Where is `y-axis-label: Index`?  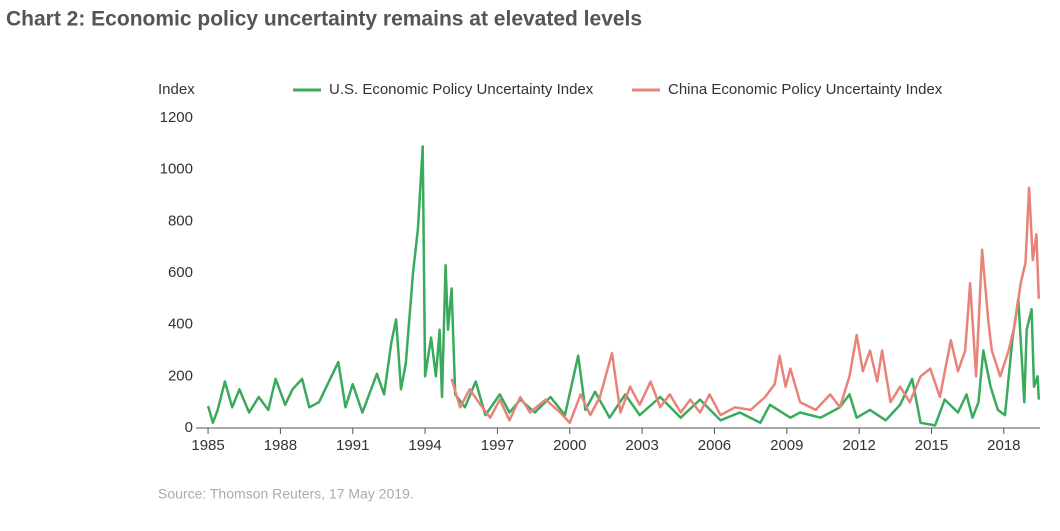 y-axis-label: Index is located at coordinates (176, 89).